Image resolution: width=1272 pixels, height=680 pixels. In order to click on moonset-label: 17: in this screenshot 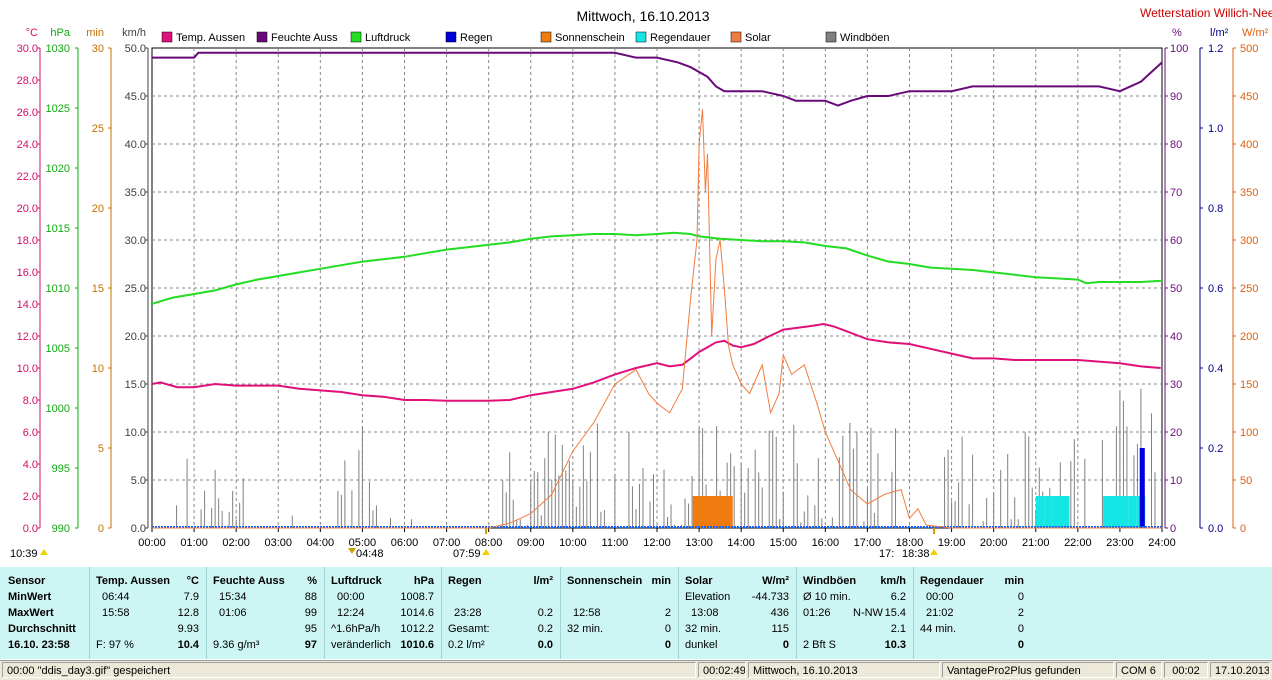, I will do `click(886, 554)`.